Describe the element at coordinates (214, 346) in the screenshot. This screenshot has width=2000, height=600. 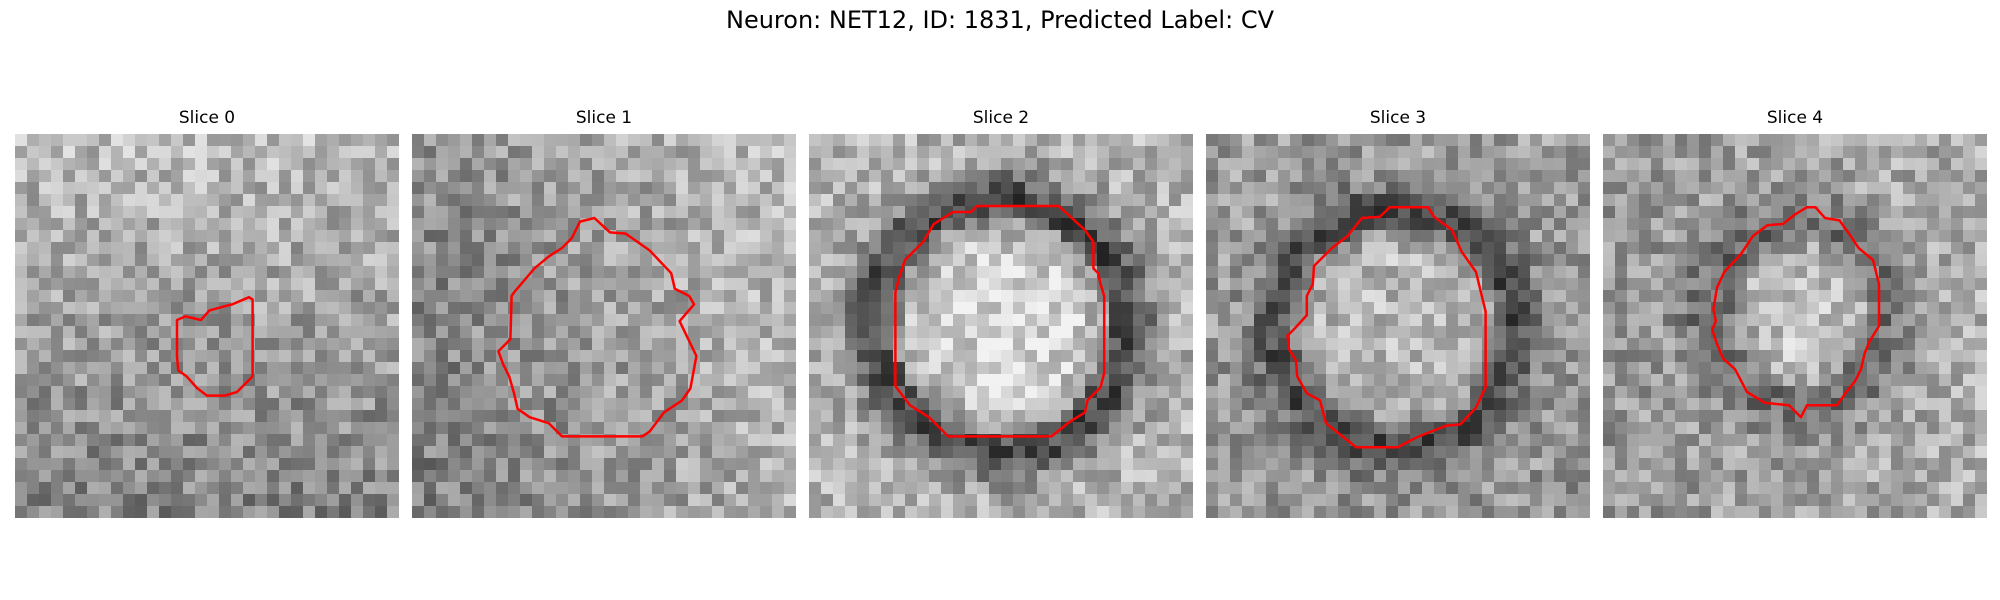
I see `slice-0-contour` at that location.